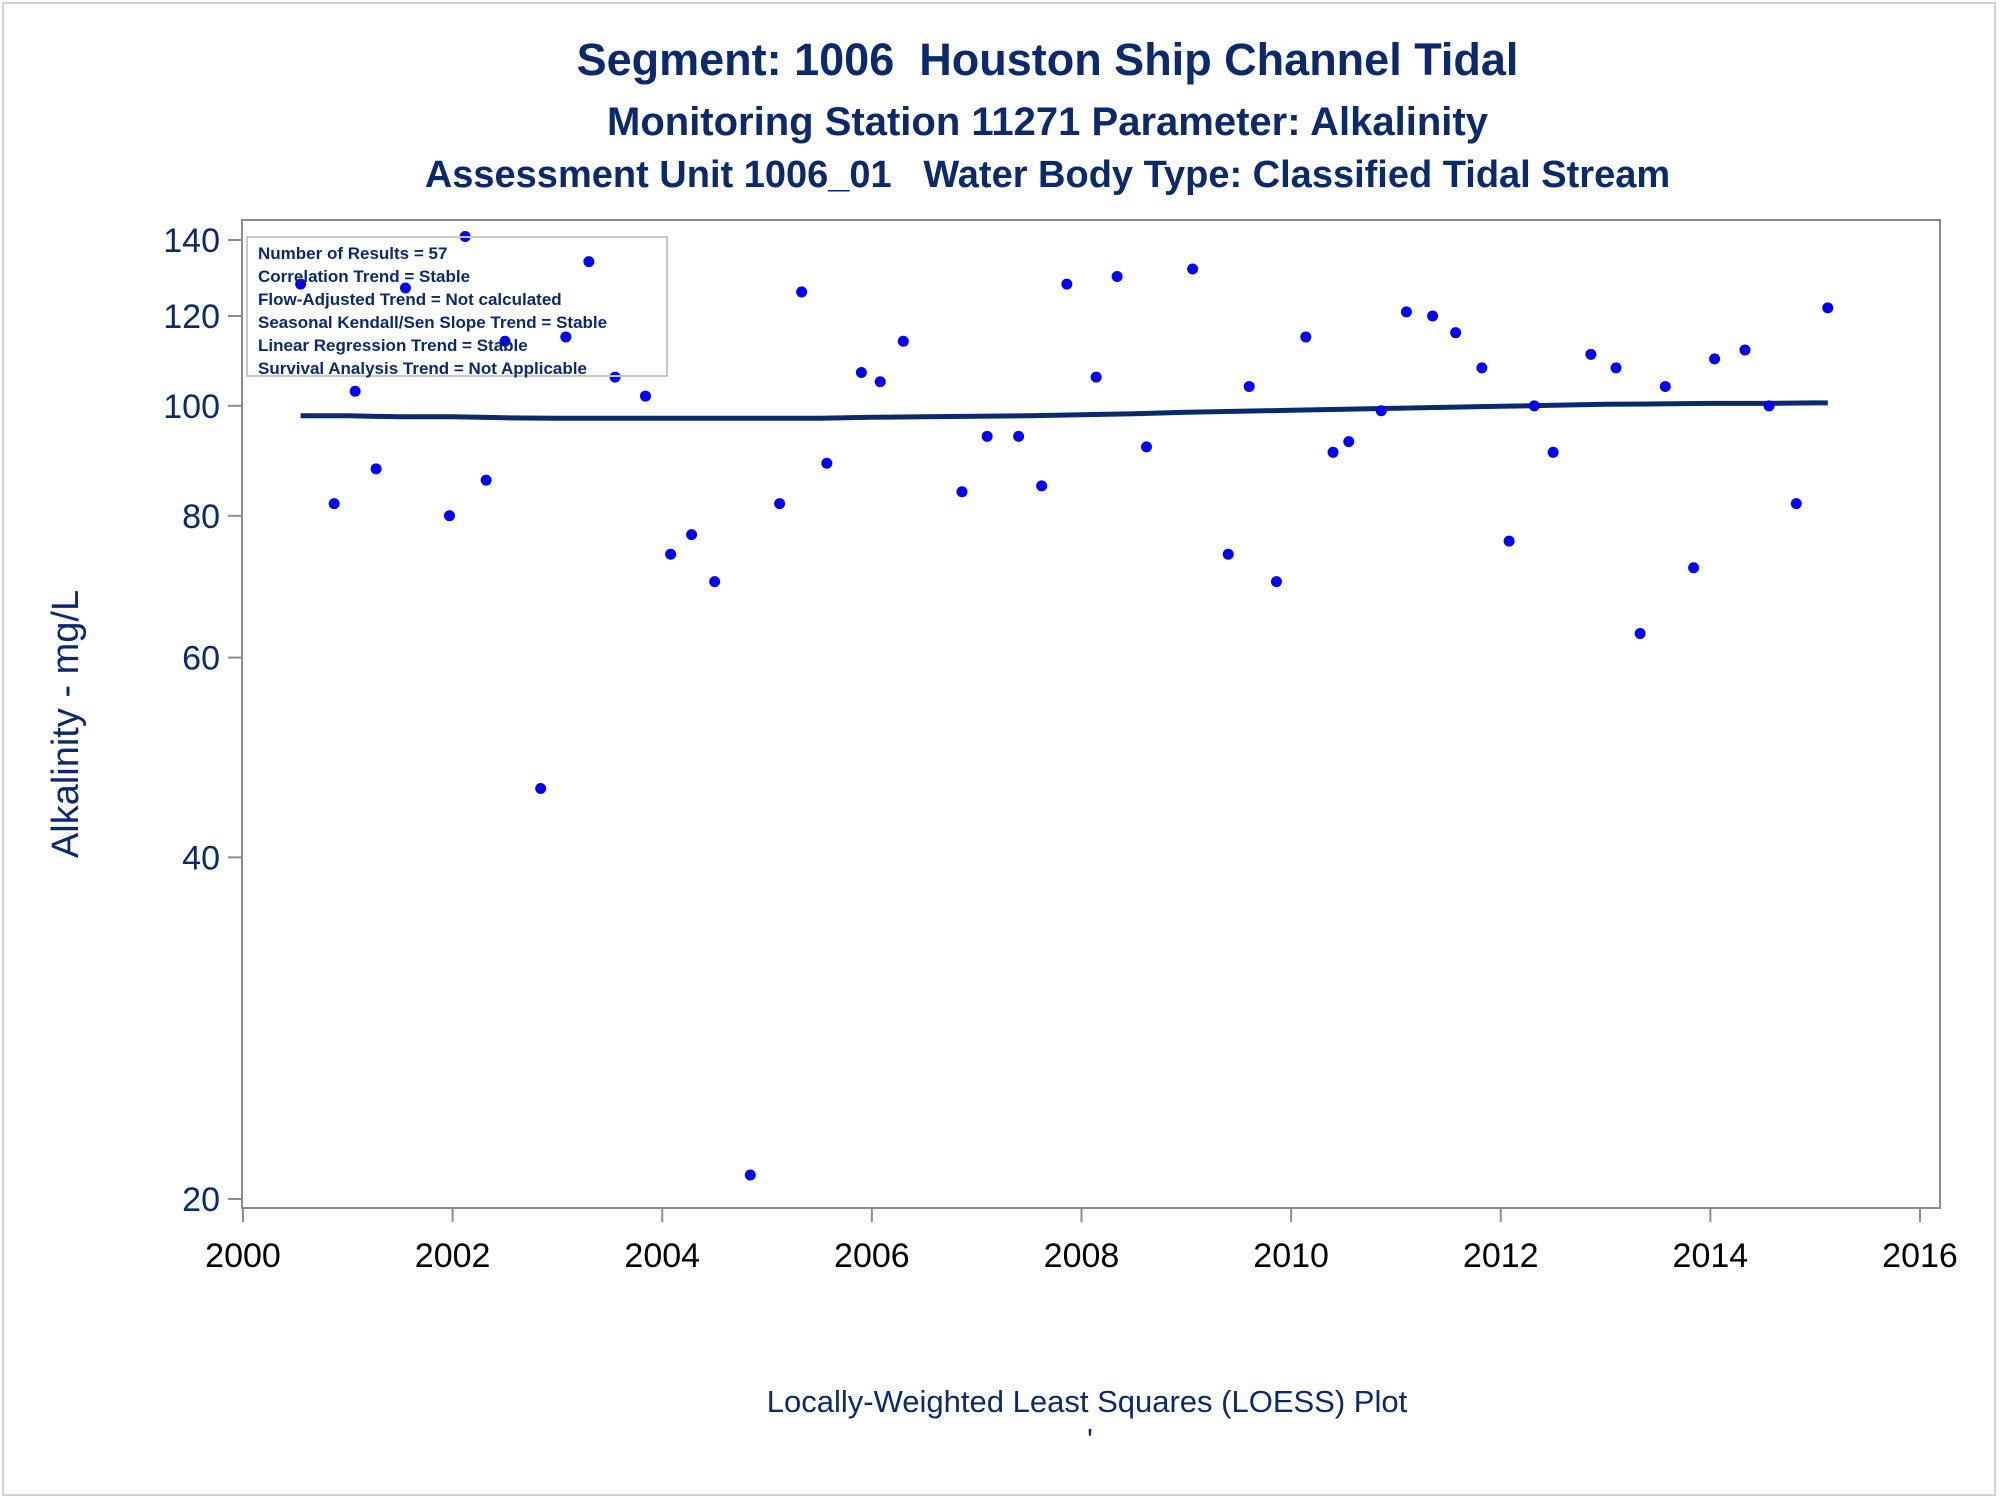 The height and width of the screenshot is (1500, 2000). Describe the element at coordinates (1047, 59) in the screenshot. I see `chart-title: Segment: 1006 Houston Ship Channel Tidal` at that location.